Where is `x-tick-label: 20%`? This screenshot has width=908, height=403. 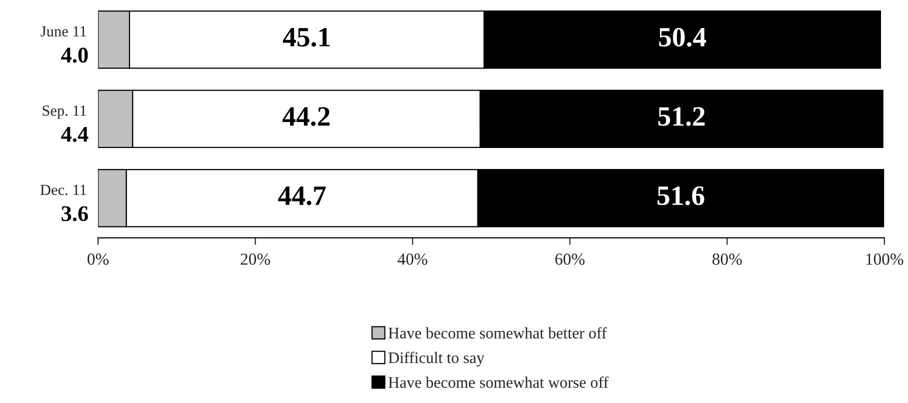
x-tick-label: 20% is located at coordinates (255, 259).